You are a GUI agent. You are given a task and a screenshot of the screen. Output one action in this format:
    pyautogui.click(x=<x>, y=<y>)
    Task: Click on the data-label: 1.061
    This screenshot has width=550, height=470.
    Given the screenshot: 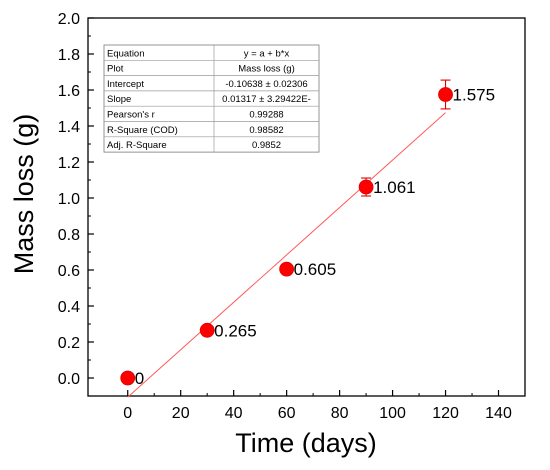 What is the action you would take?
    pyautogui.click(x=394, y=187)
    